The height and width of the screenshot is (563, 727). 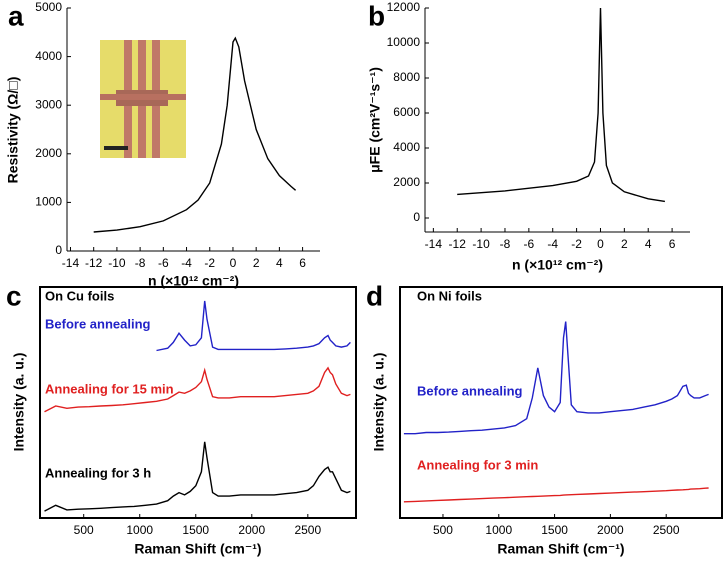 What do you see at coordinates (48, 7) in the screenshot?
I see `y-tick-label: 5000` at bounding box center [48, 7].